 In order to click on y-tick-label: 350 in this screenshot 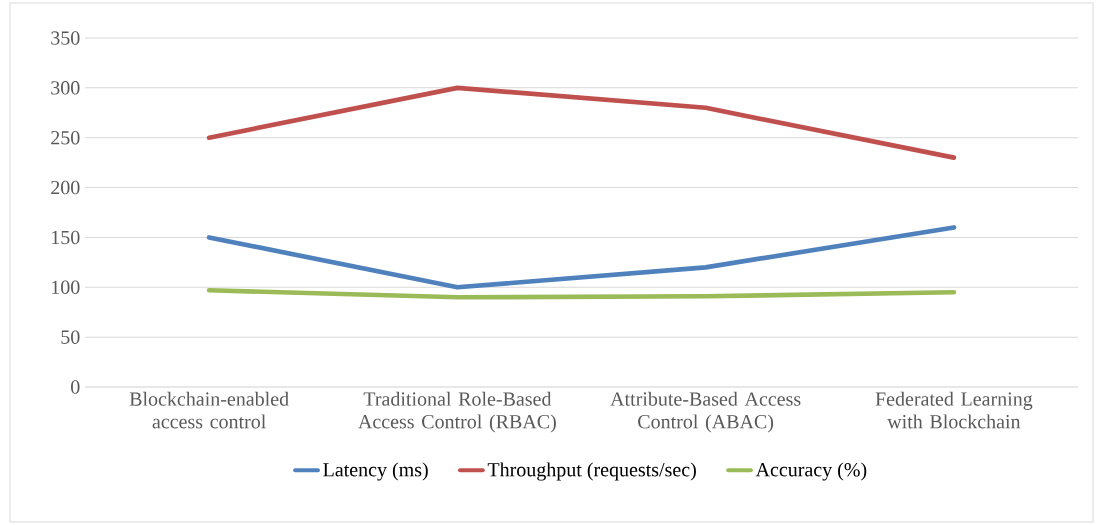, I will do `click(65, 38)`.